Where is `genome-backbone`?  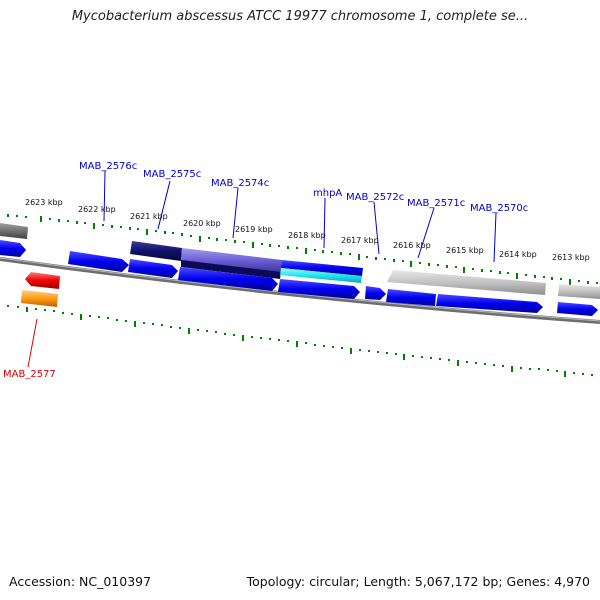 genome-backbone is located at coordinates (300, 290).